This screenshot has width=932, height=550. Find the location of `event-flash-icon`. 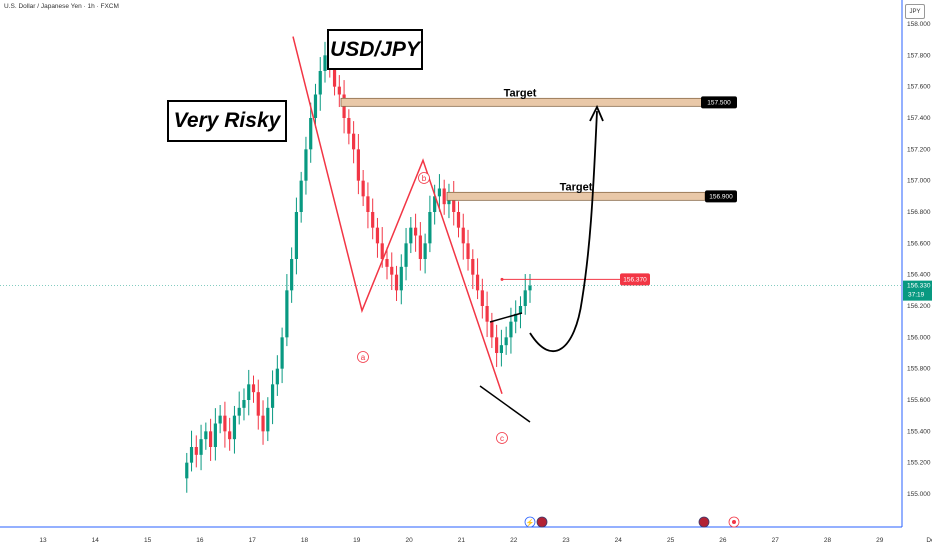

event-flash-icon is located at coordinates (530, 522).